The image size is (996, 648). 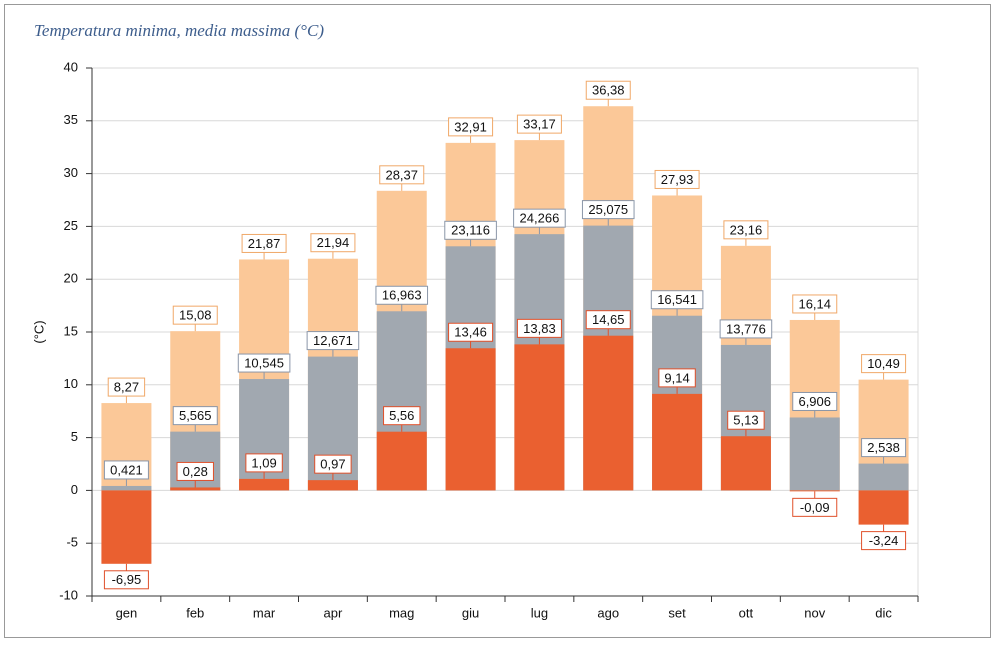 What do you see at coordinates (883, 612) in the screenshot?
I see `x-tick-label: dic` at bounding box center [883, 612].